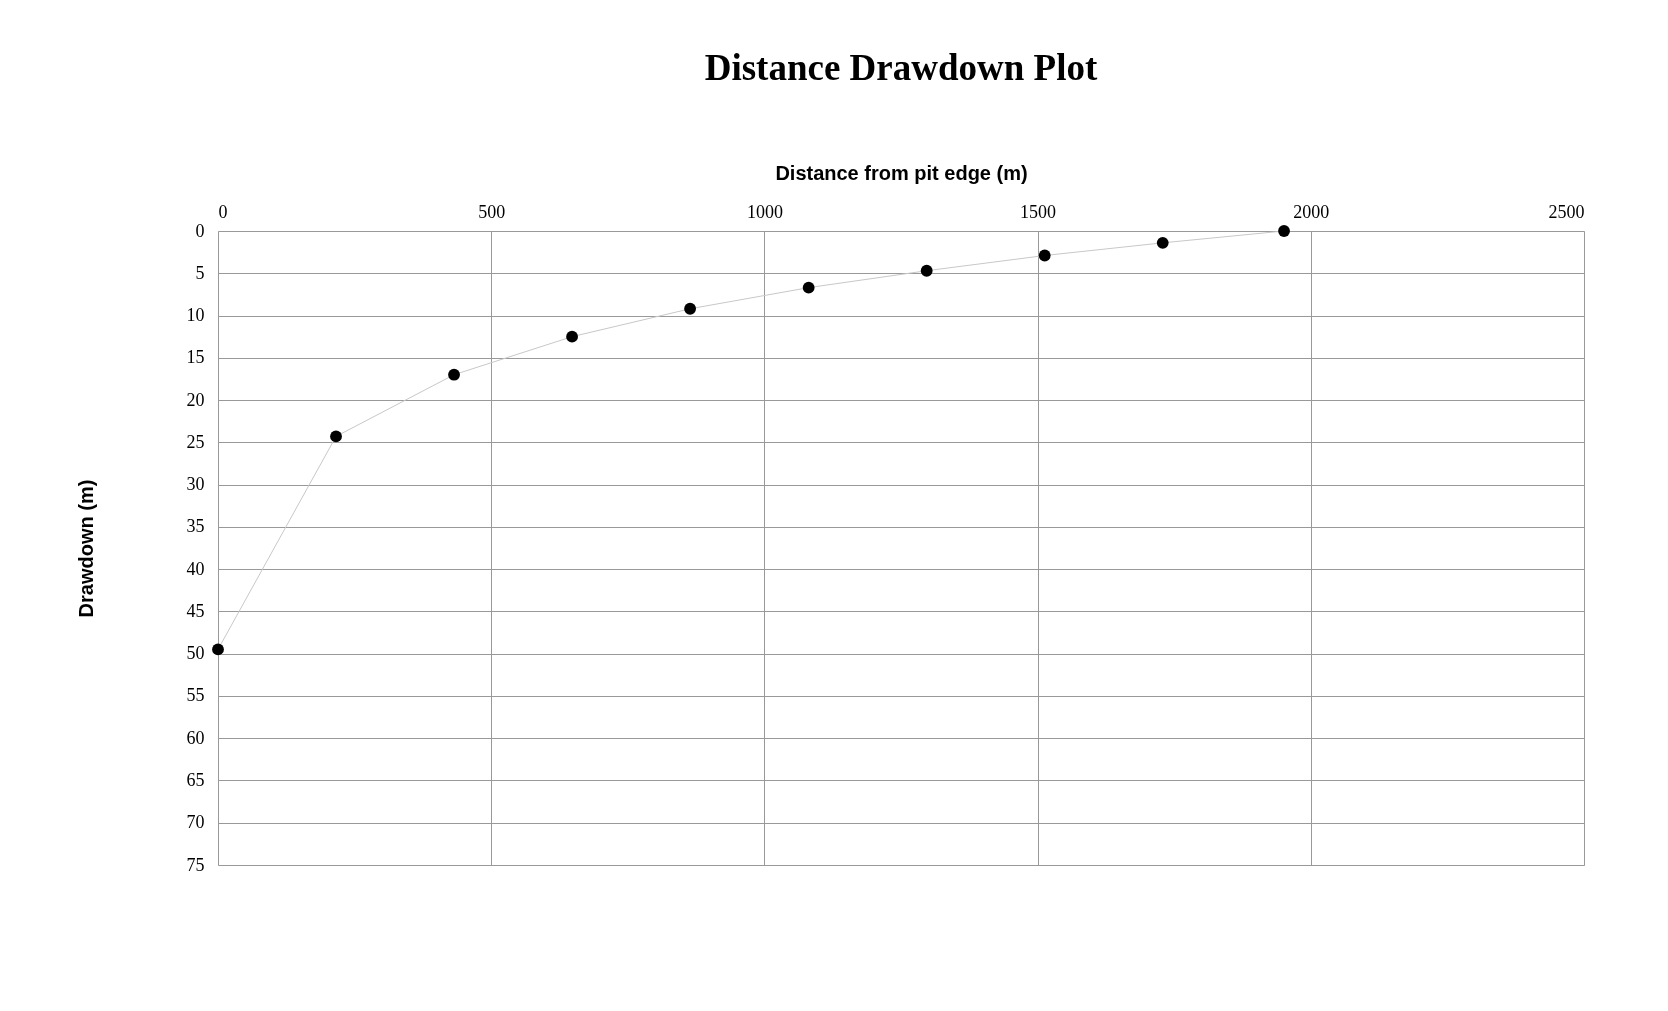 The image size is (1668, 1011). Describe the element at coordinates (195, 568) in the screenshot. I see `y-tick-label: 40` at that location.